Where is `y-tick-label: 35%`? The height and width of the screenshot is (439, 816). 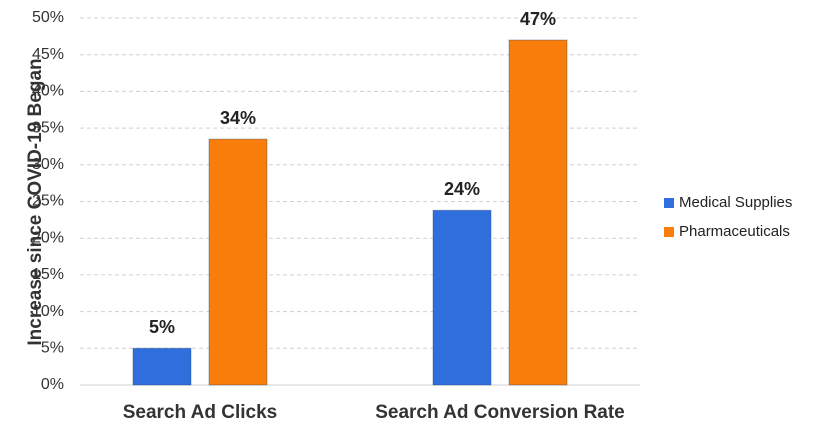 y-tick-label: 35% is located at coordinates (48, 127).